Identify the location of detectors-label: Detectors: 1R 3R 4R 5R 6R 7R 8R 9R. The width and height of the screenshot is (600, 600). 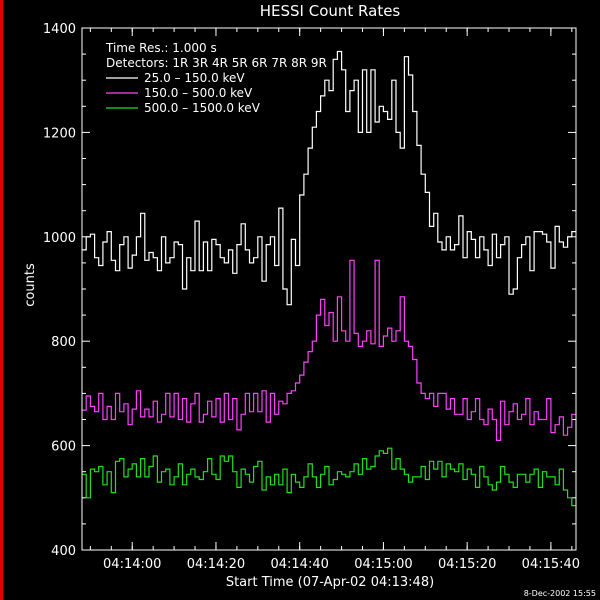
(216, 63).